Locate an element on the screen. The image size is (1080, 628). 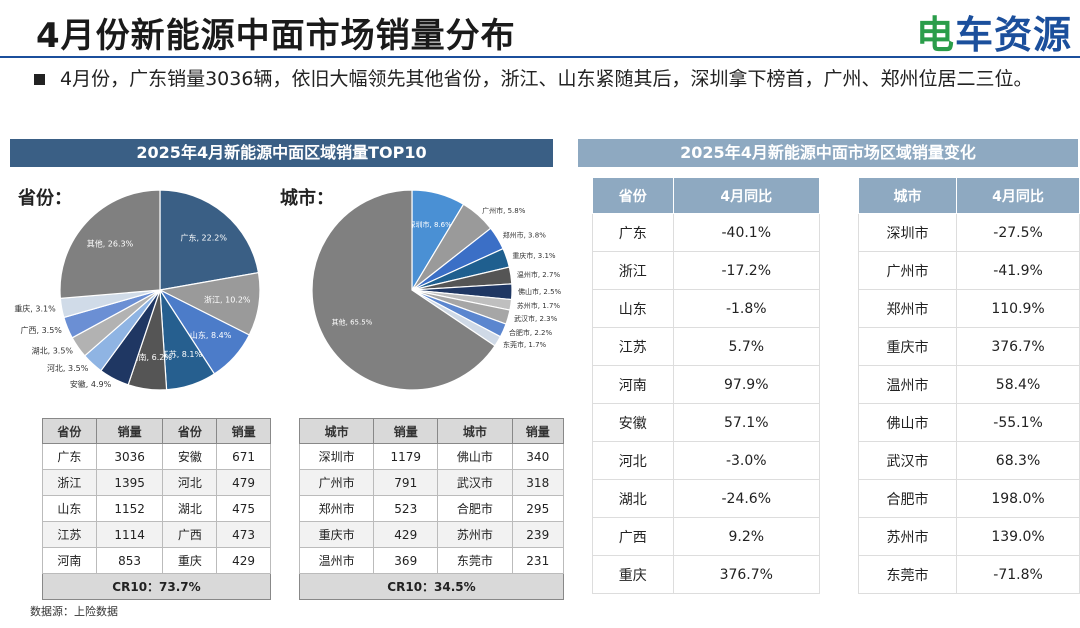
table-row: 广东 -40.1% is located at coordinates (706, 232).